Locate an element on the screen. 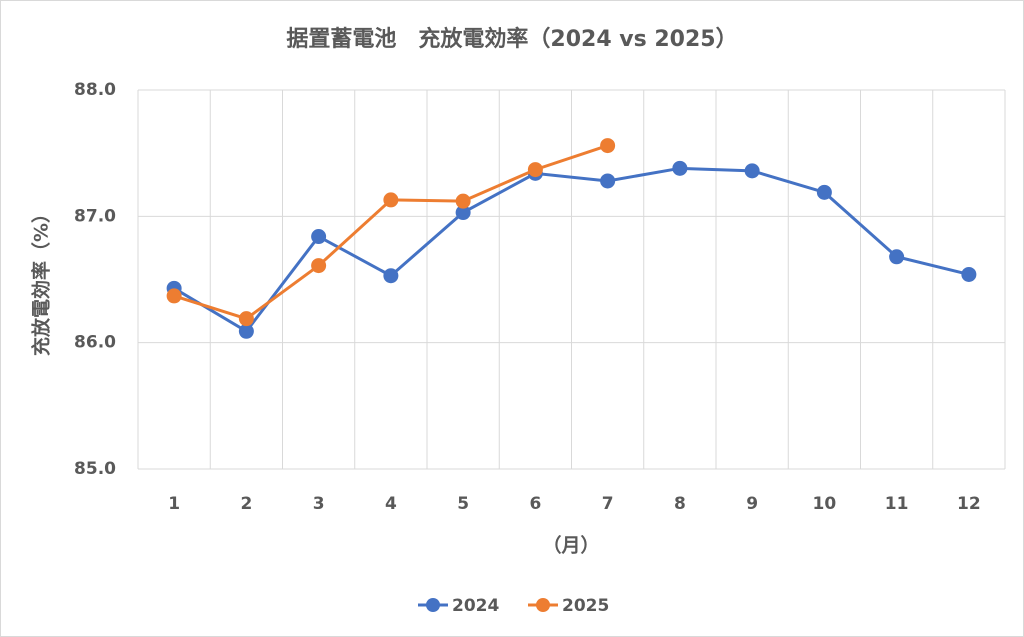  x-axis-label: （月） is located at coordinates (570, 545).